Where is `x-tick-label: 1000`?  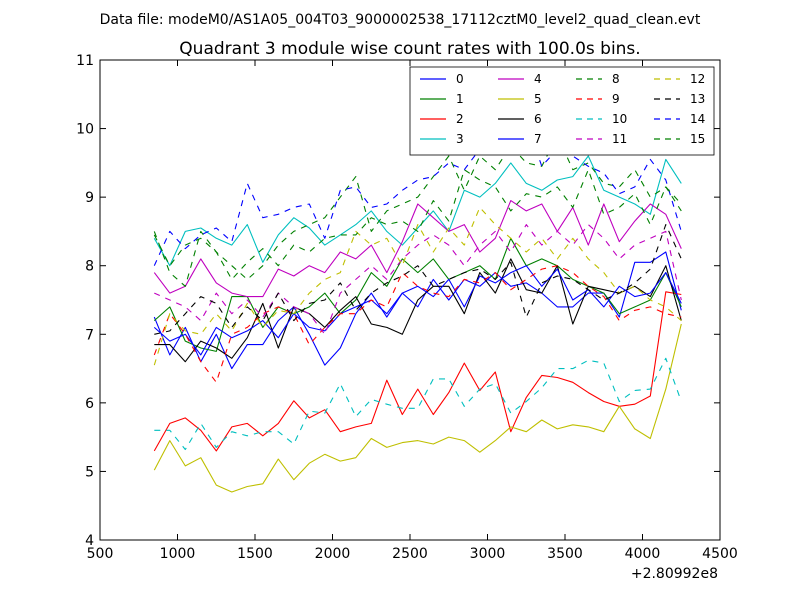
x-tick-label: 1000 is located at coordinates (178, 554).